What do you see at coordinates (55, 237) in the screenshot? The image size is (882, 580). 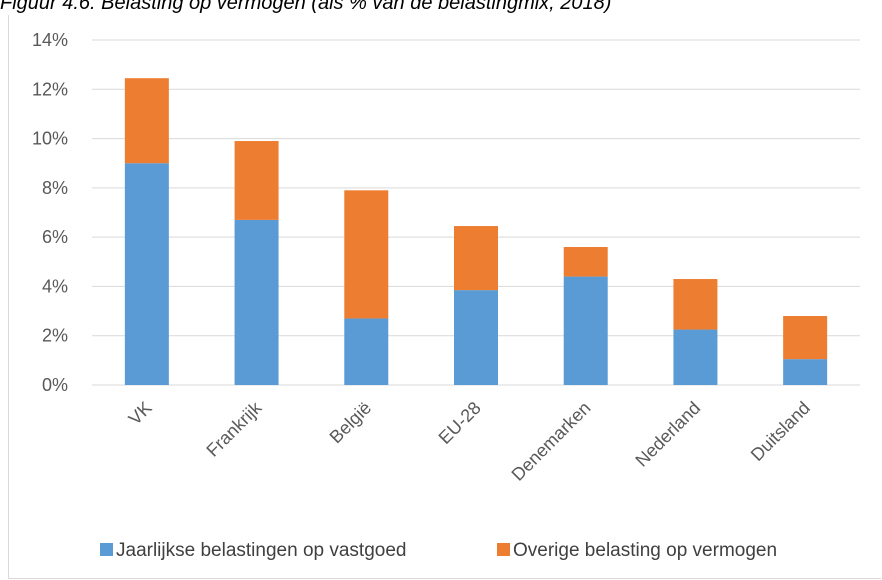 I see `y-tick-label: 6%` at bounding box center [55, 237].